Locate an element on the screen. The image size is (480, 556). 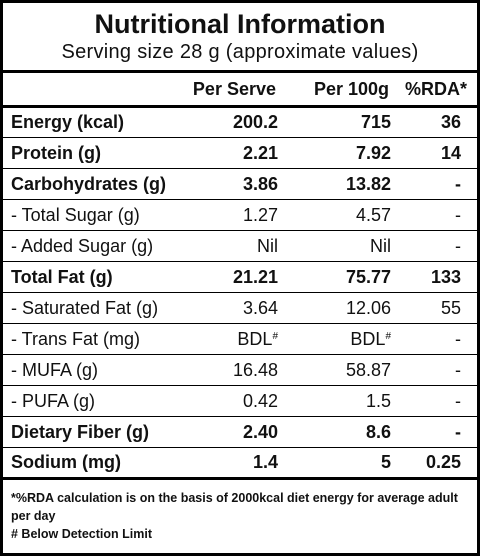
table-row: Energy (kcal) 200.2 715 36 is located at coordinates (240, 122).